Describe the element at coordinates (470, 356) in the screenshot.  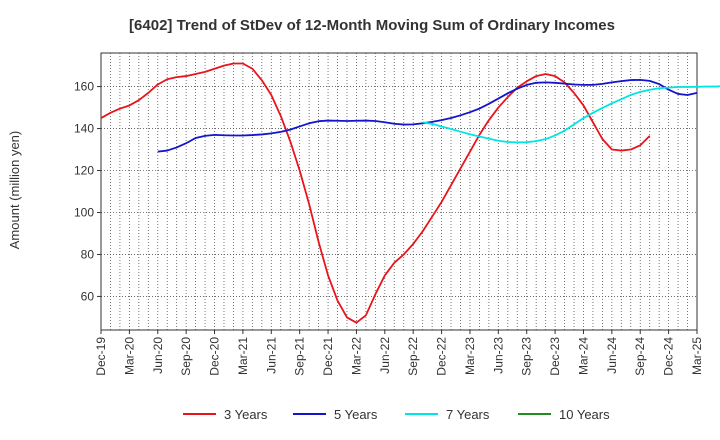
I see `x-tick-label: Mar-23` at that location.